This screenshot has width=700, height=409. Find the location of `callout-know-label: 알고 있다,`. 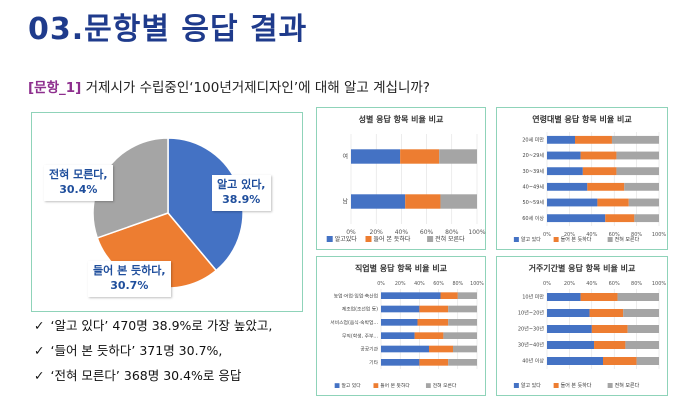

callout-know-label: 알고 있다, is located at coordinates (241, 184).